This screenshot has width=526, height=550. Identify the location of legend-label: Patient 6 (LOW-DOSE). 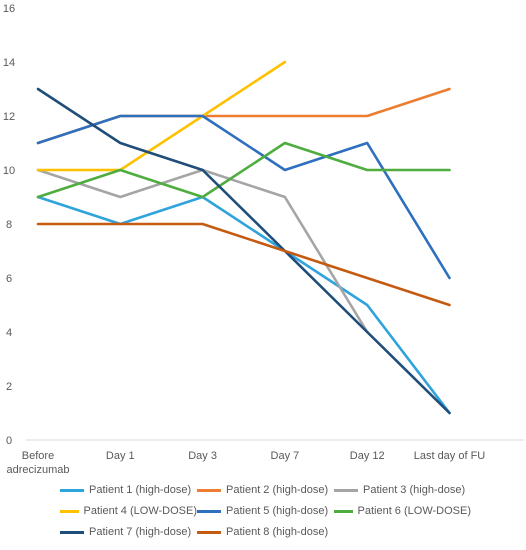
(414, 511).